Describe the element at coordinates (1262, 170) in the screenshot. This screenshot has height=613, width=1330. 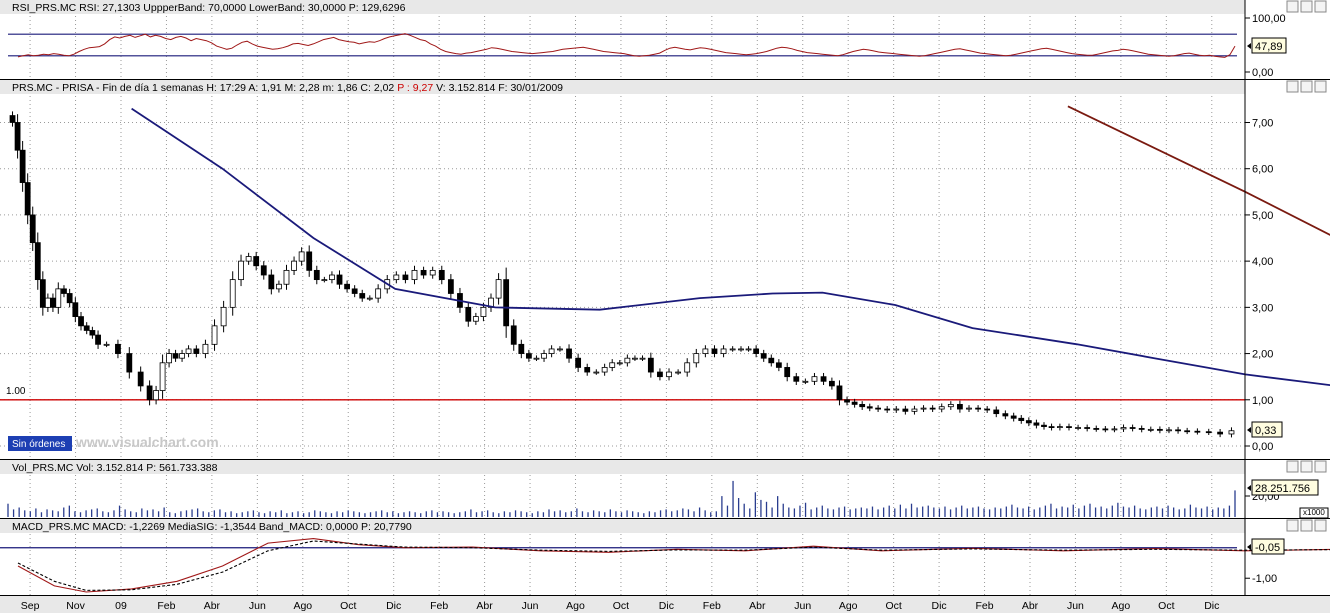
I see `y-tick-label: 6,00` at that location.